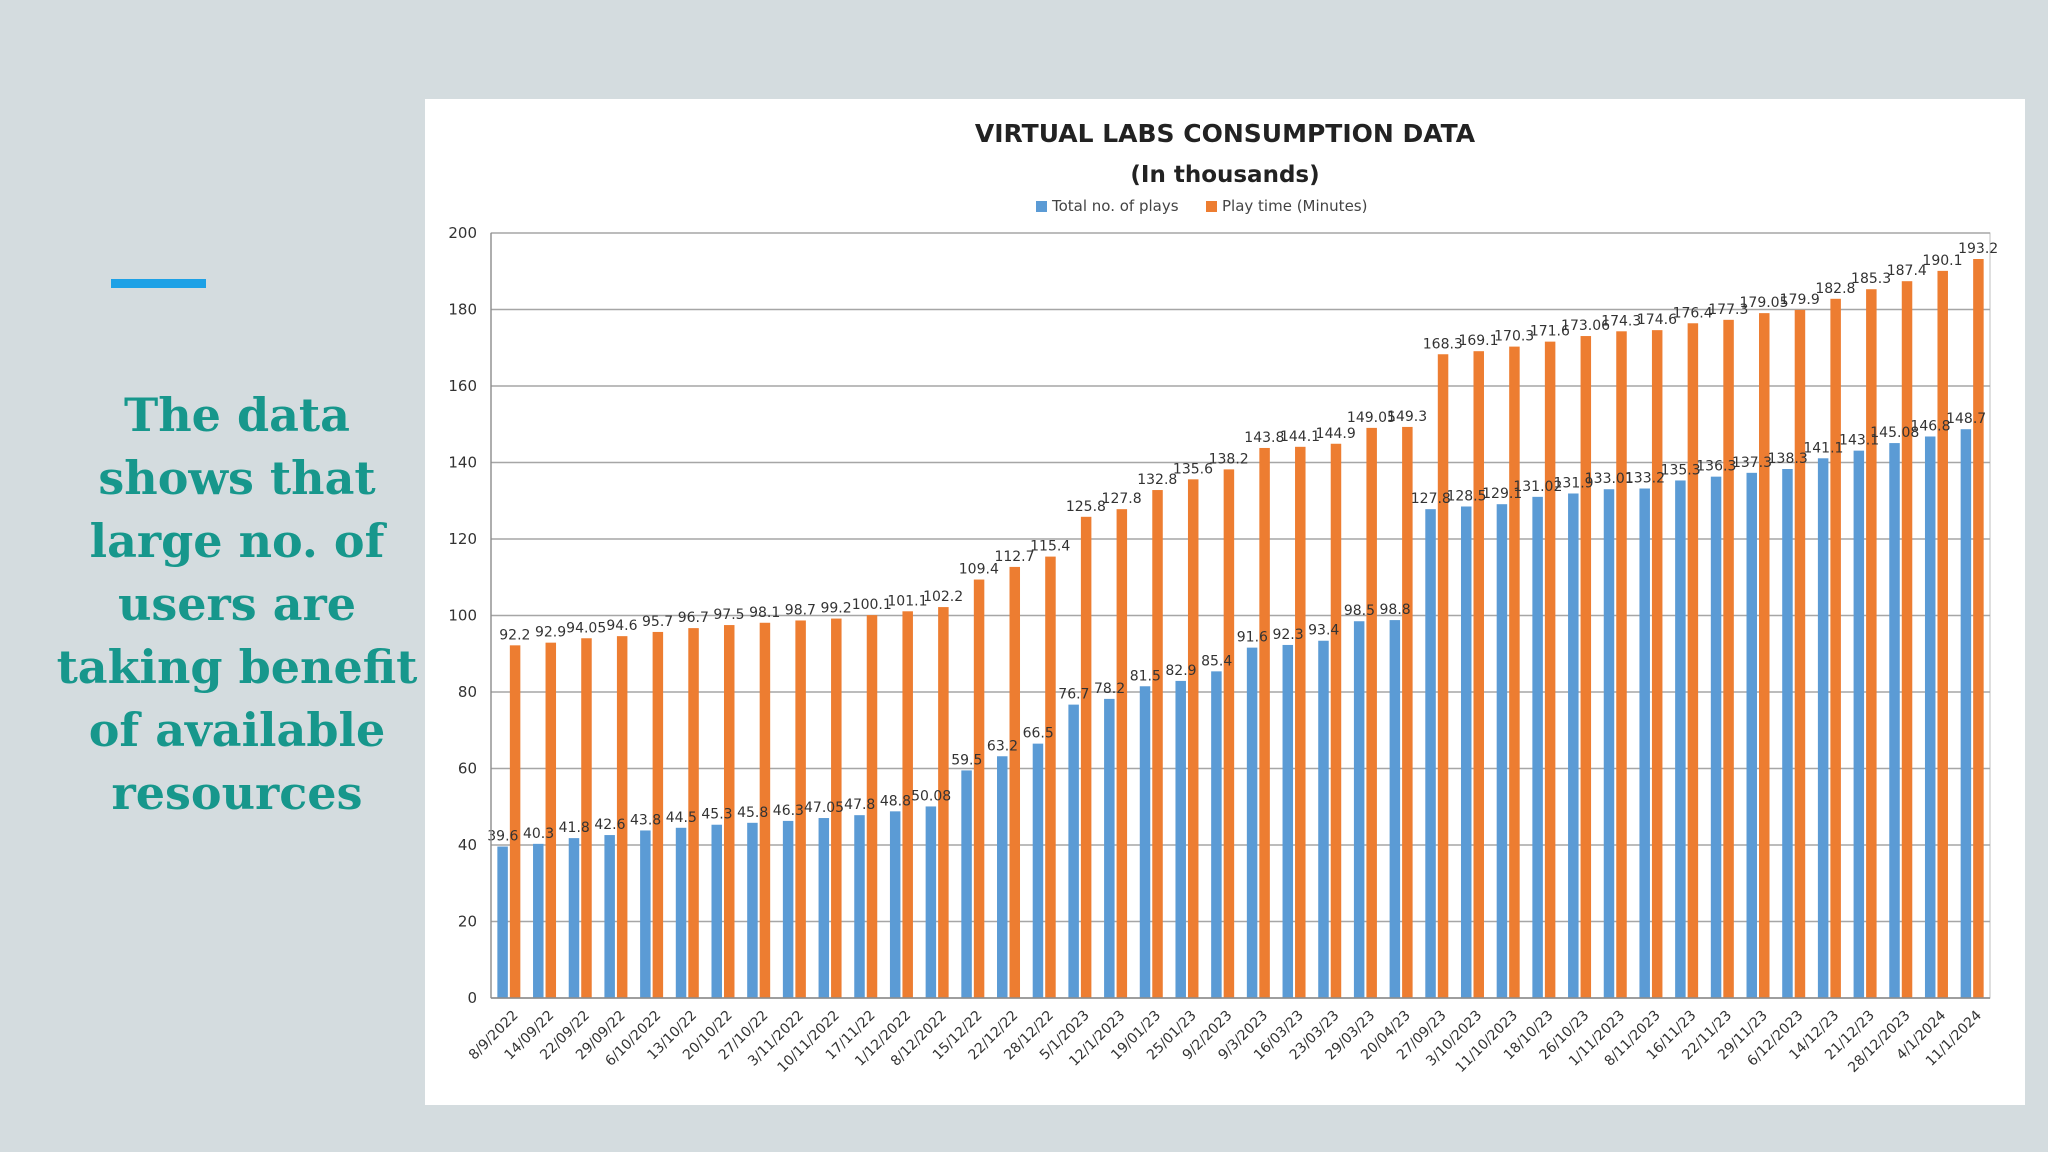 Image resolution: width=2048 pixels, height=1152 pixels. What do you see at coordinates (716, 815) in the screenshot?
I see `data-label-total-plays: 45.3` at bounding box center [716, 815].